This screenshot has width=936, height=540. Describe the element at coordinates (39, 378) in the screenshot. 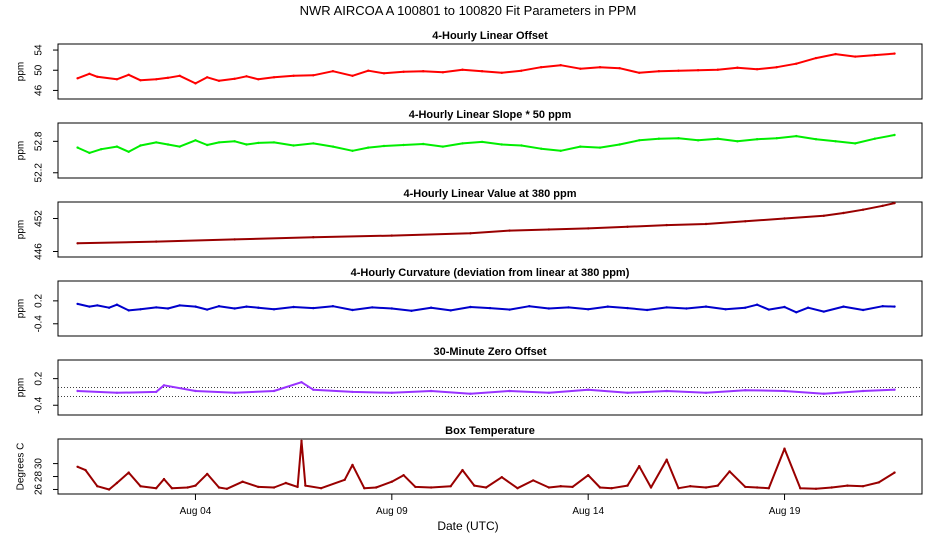

I see `y-tick-label: 0.2` at that location.